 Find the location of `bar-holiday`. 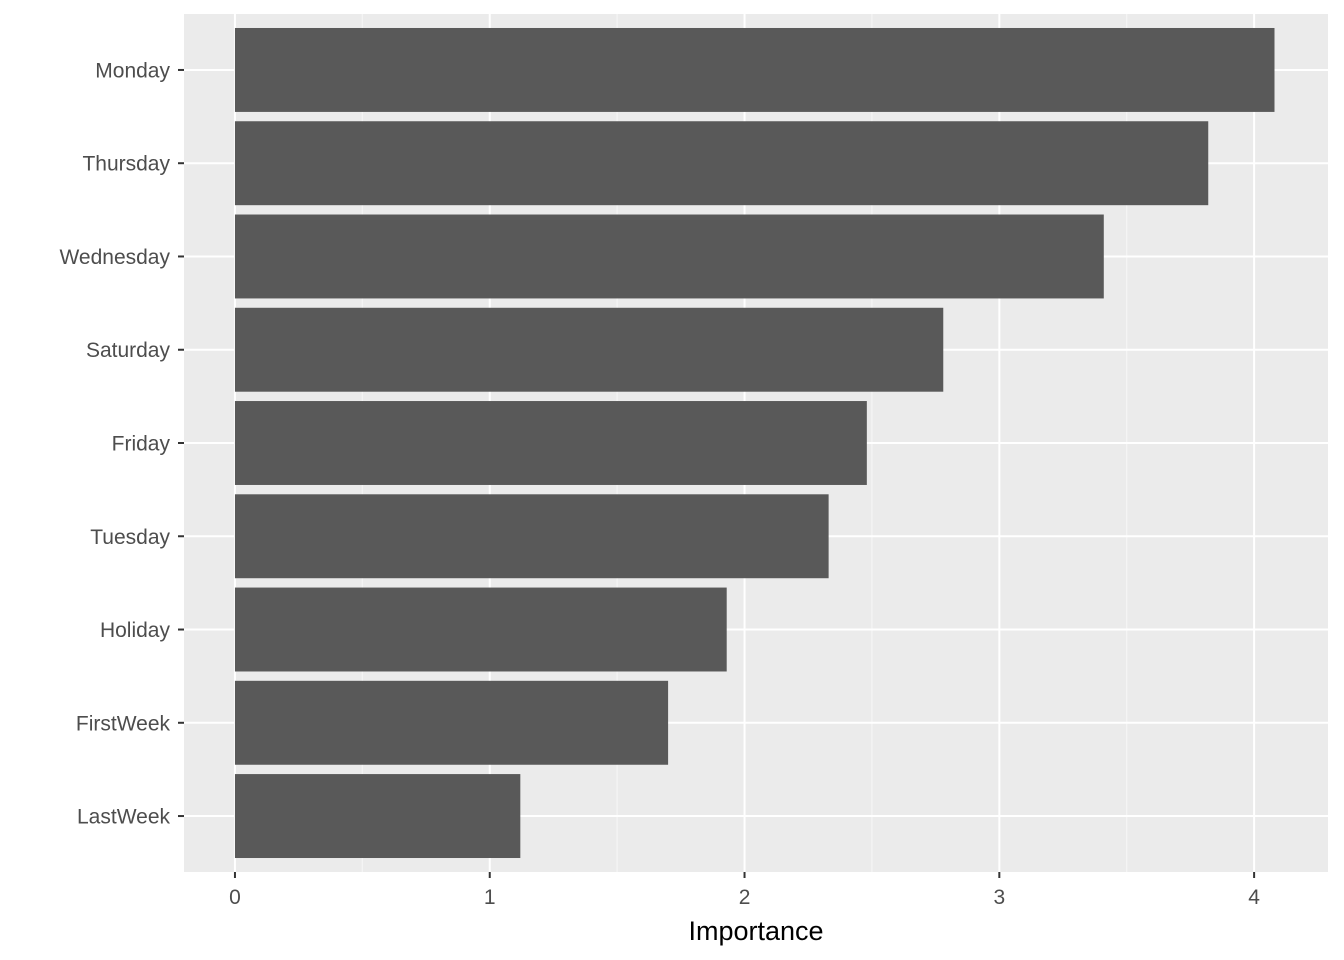

bar-holiday is located at coordinates (480, 629).